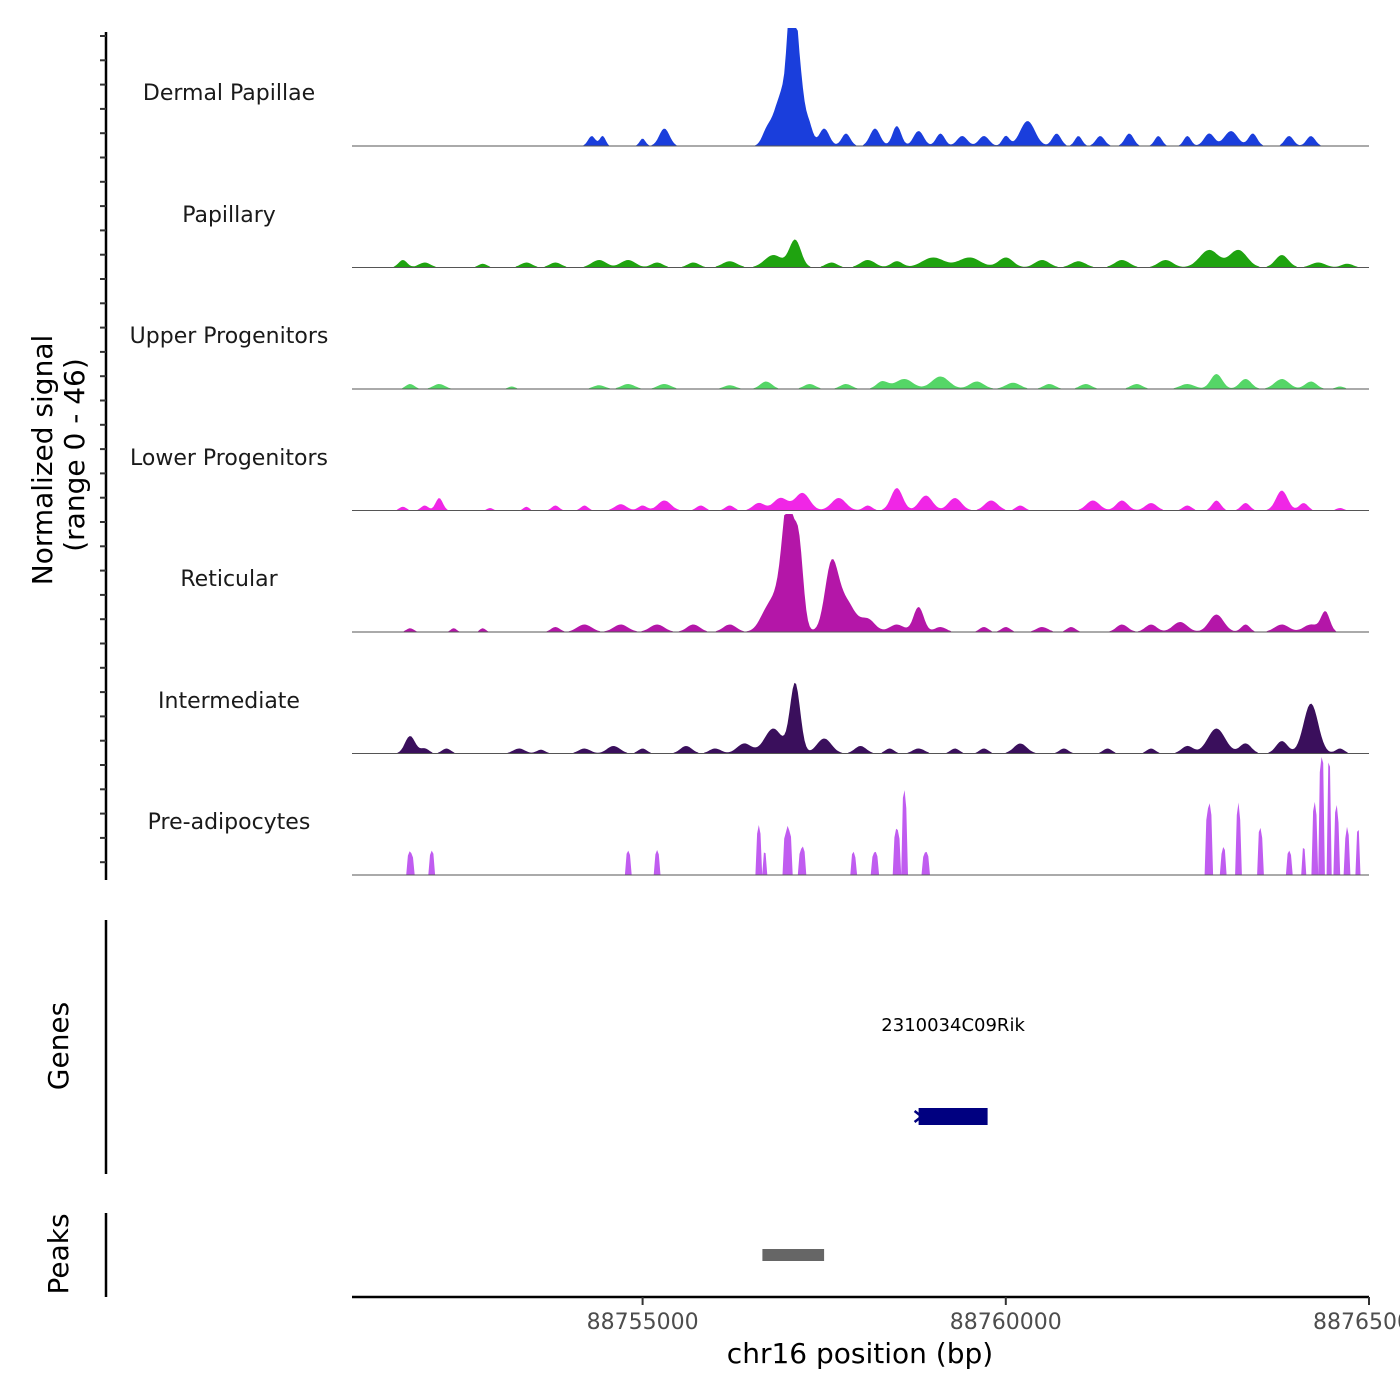 The height and width of the screenshot is (1400, 1400). What do you see at coordinates (953, 1025) in the screenshot?
I see `gene-label: 2310034C09Rik` at bounding box center [953, 1025].